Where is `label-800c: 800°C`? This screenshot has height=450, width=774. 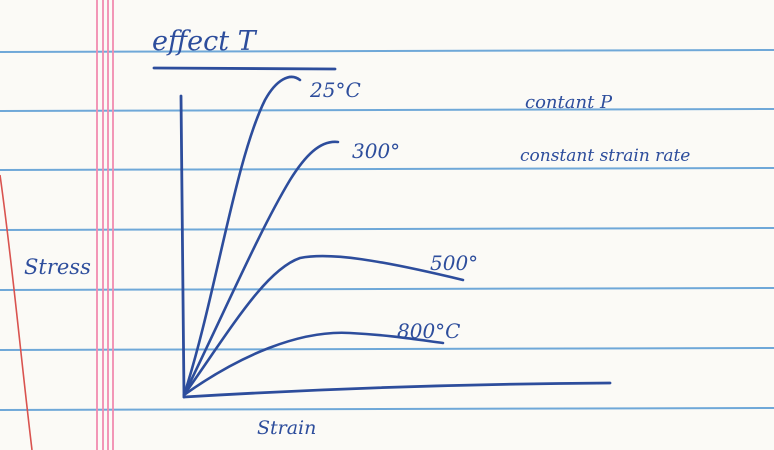
label-800c: 800°C is located at coordinates (428, 331).